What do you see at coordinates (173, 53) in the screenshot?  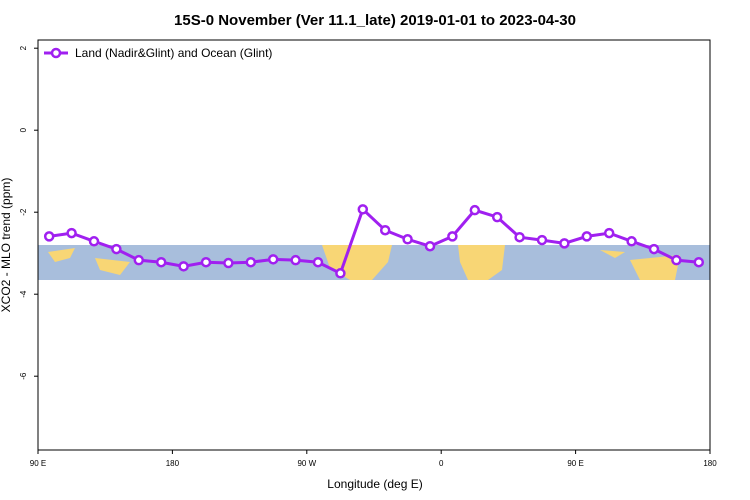 I see `legend-label: Land (Nadir&Glint) and Ocean (Glint)` at bounding box center [173, 53].